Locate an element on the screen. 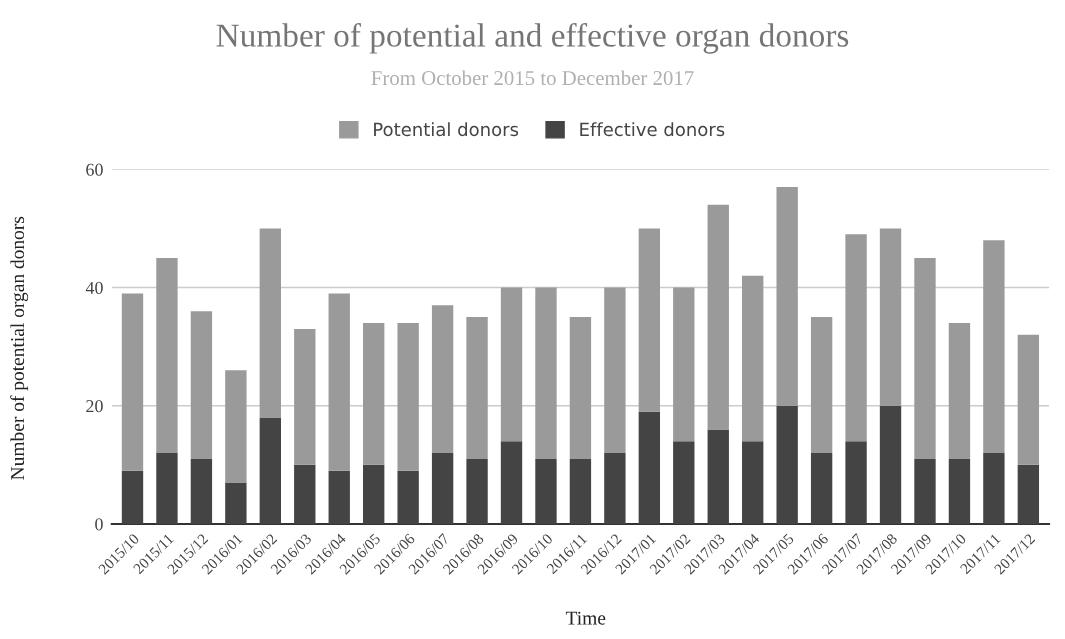 Image resolution: width=1065 pixels, height=639 pixels. legend-label: Potential donors is located at coordinates (446, 129).